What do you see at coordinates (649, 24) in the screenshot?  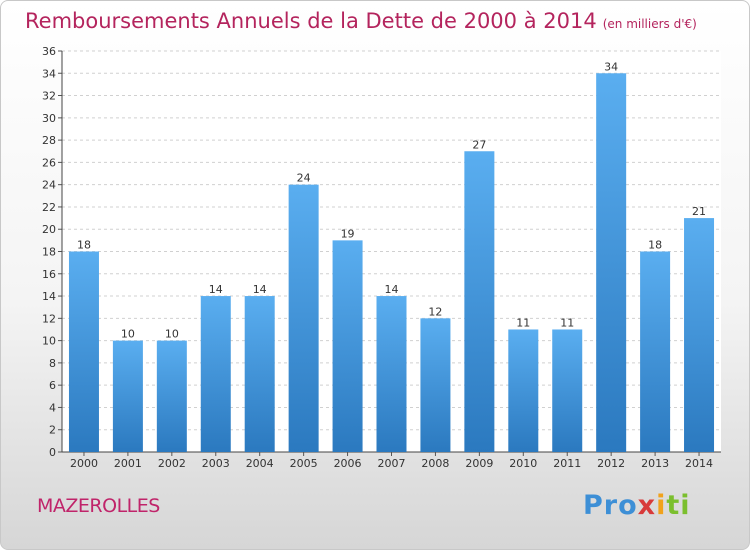 I see `chart-subtitle: (en milliers d'€)` at bounding box center [649, 24].